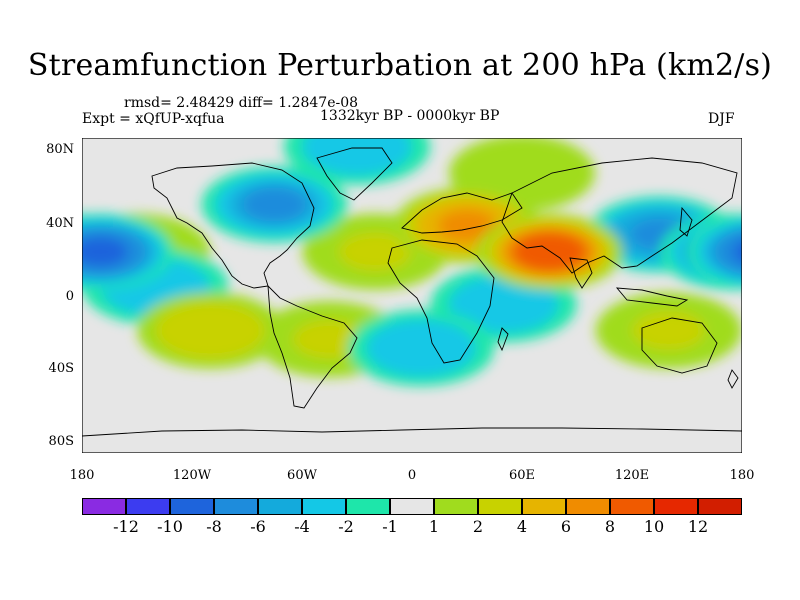 Image resolution: width=800 pixels, height=600 pixels. What do you see at coordinates (60, 223) in the screenshot?
I see `lat-tick-label: 40N` at bounding box center [60, 223].